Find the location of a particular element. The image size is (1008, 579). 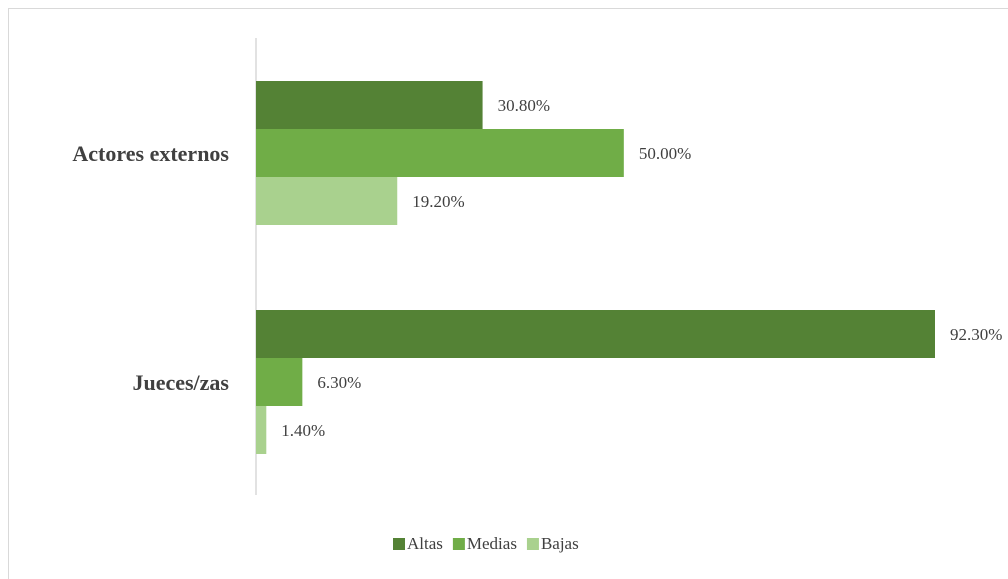

legend-label-bajas: Bajas is located at coordinates (560, 543).